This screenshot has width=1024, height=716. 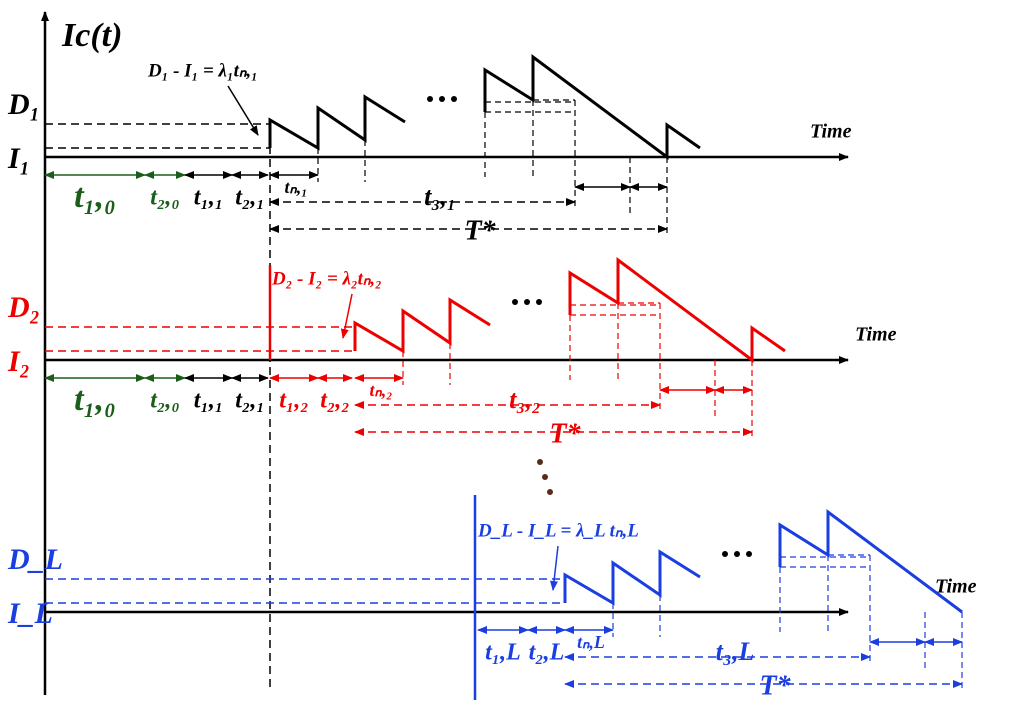 What do you see at coordinates (23, 104) in the screenshot?
I see `d-label: D₁` at bounding box center [23, 104].